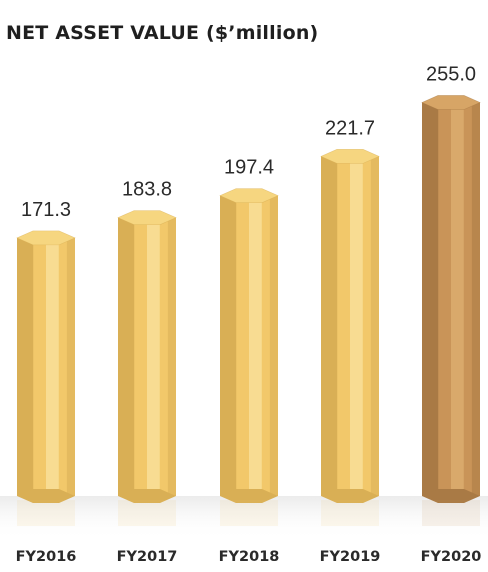 This screenshot has height=572, width=488. I want to click on category-label: FY2017, so click(147, 557).